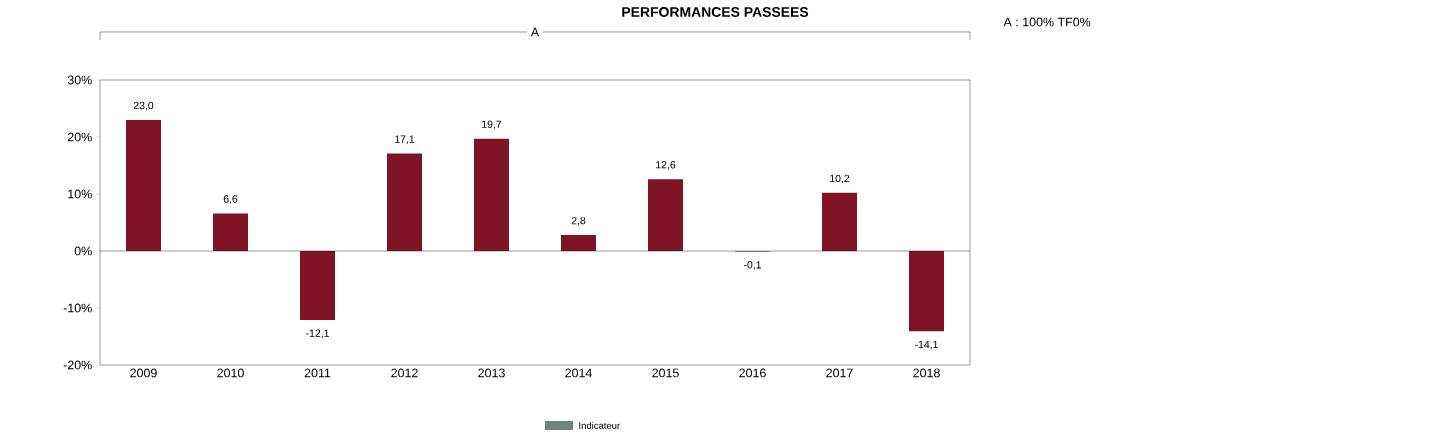  What do you see at coordinates (83, 251) in the screenshot?
I see `y-tick-label: 0%` at bounding box center [83, 251].